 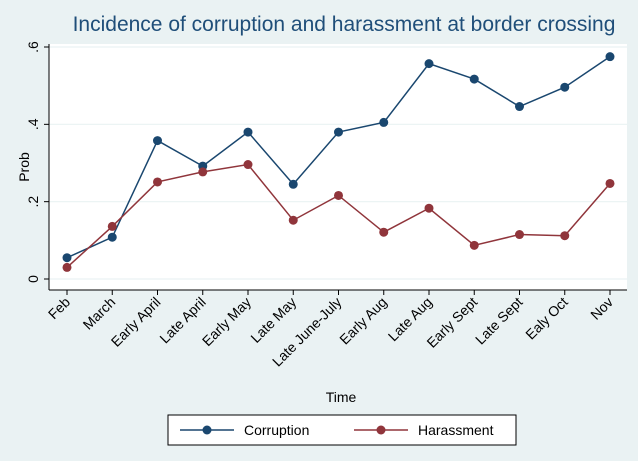 I want to click on x-tick-label-early-aug: Early Aug, so click(x=363, y=321).